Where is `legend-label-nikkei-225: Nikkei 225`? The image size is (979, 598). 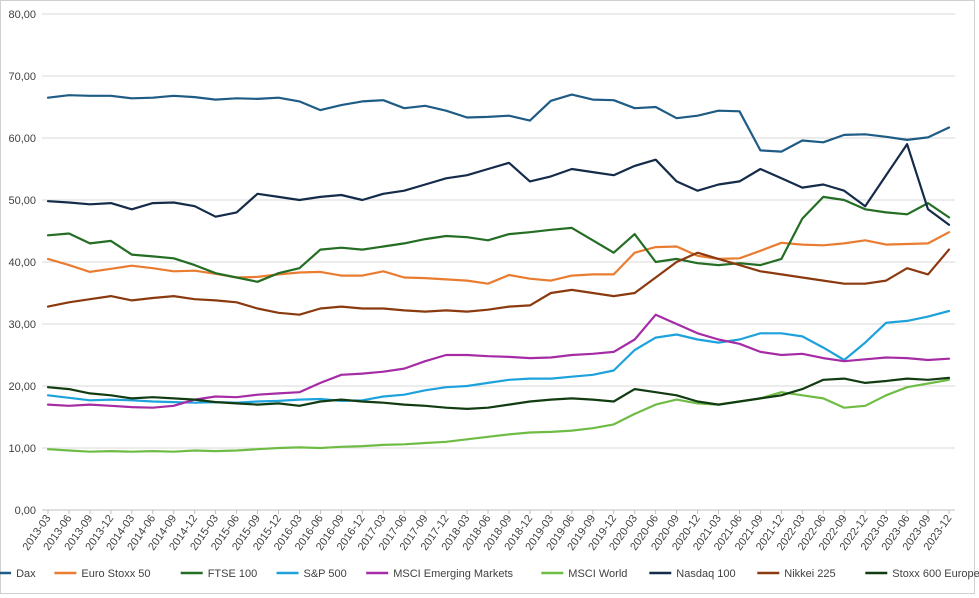
legend-label-nikkei-225: Nikkei 225 is located at coordinates (809, 574).